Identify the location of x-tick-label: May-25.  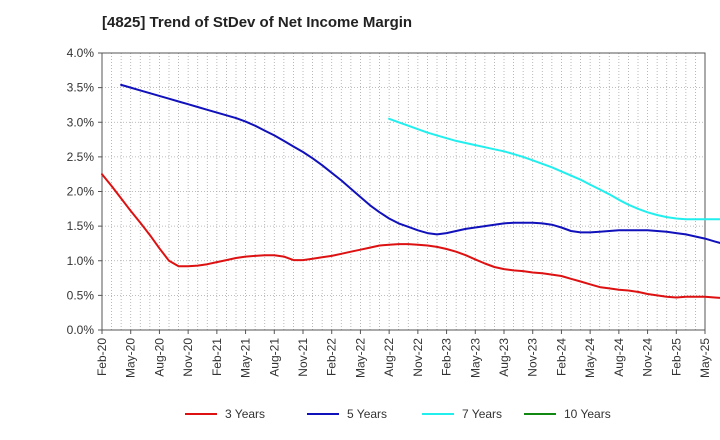
(705, 358).